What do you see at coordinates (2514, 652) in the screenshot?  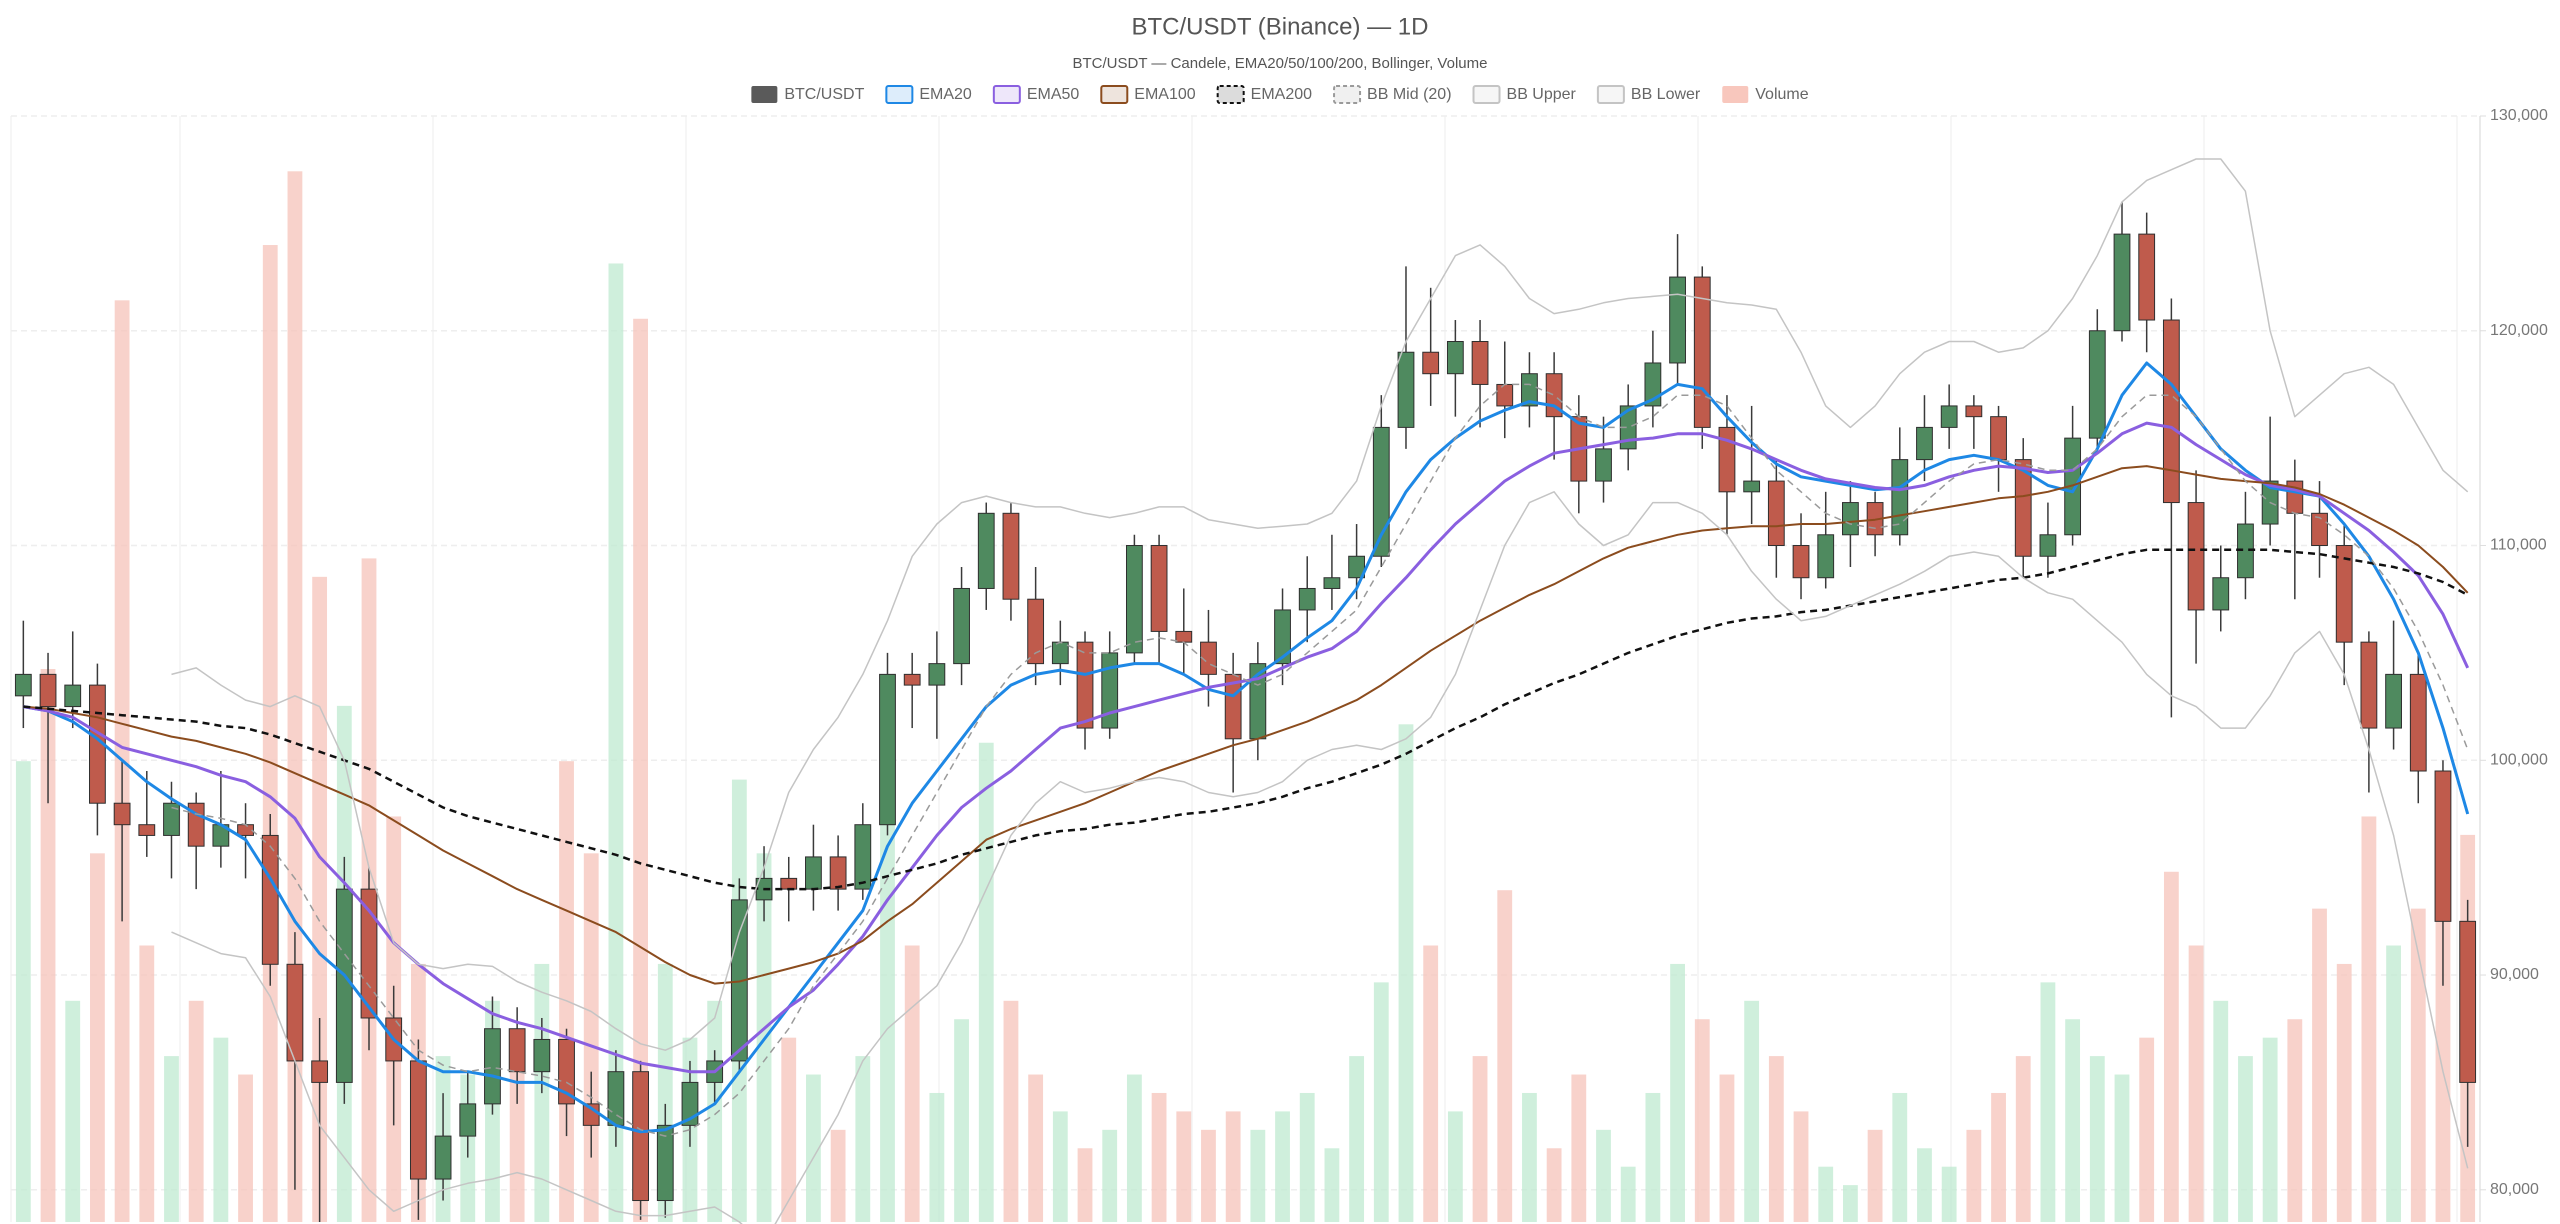 I see `y-axis: 80,000 90,000 100,000 110,000 120,000 130,000` at bounding box center [2514, 652].